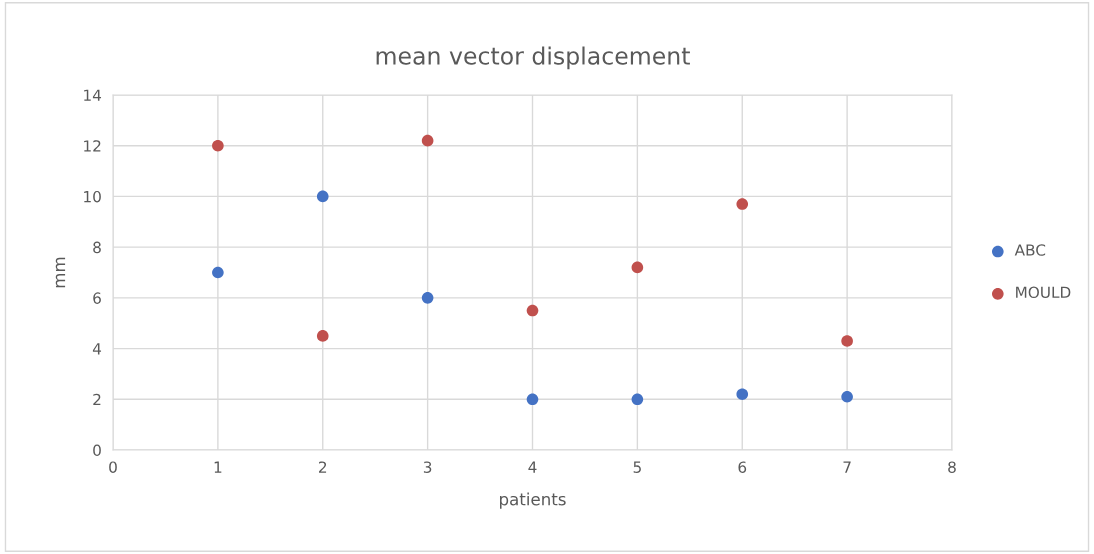 The height and width of the screenshot is (554, 1094). What do you see at coordinates (218, 467) in the screenshot?
I see `x-tick-label: 1` at bounding box center [218, 467].